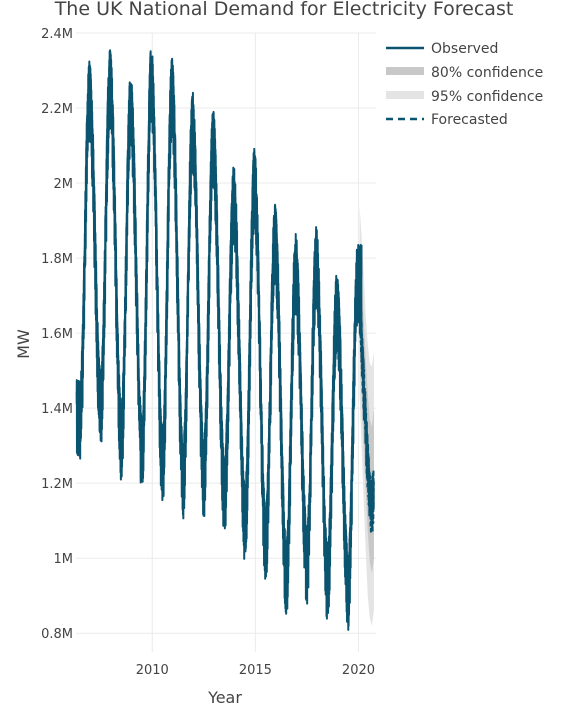 This screenshot has width=568, height=707. I want to click on y-tick-label: 1.8M, so click(57, 259).